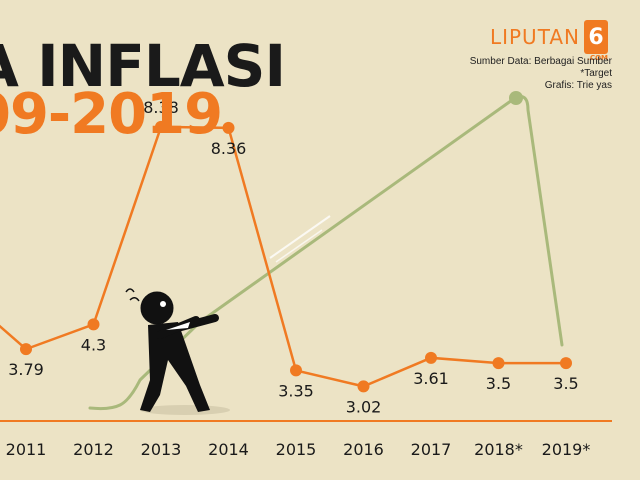 This screenshot has width=640, height=480. Describe the element at coordinates (161, 449) in the screenshot. I see `x-tick-label: 2013` at that location.